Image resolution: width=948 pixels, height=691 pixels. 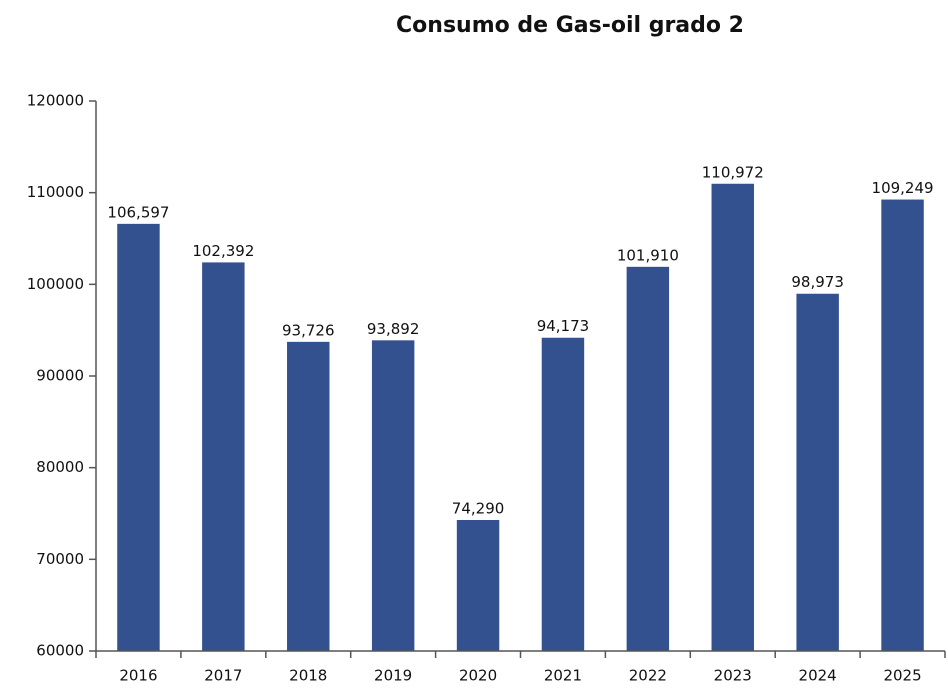 I want to click on y-tick-label: 100000, so click(x=55, y=284).